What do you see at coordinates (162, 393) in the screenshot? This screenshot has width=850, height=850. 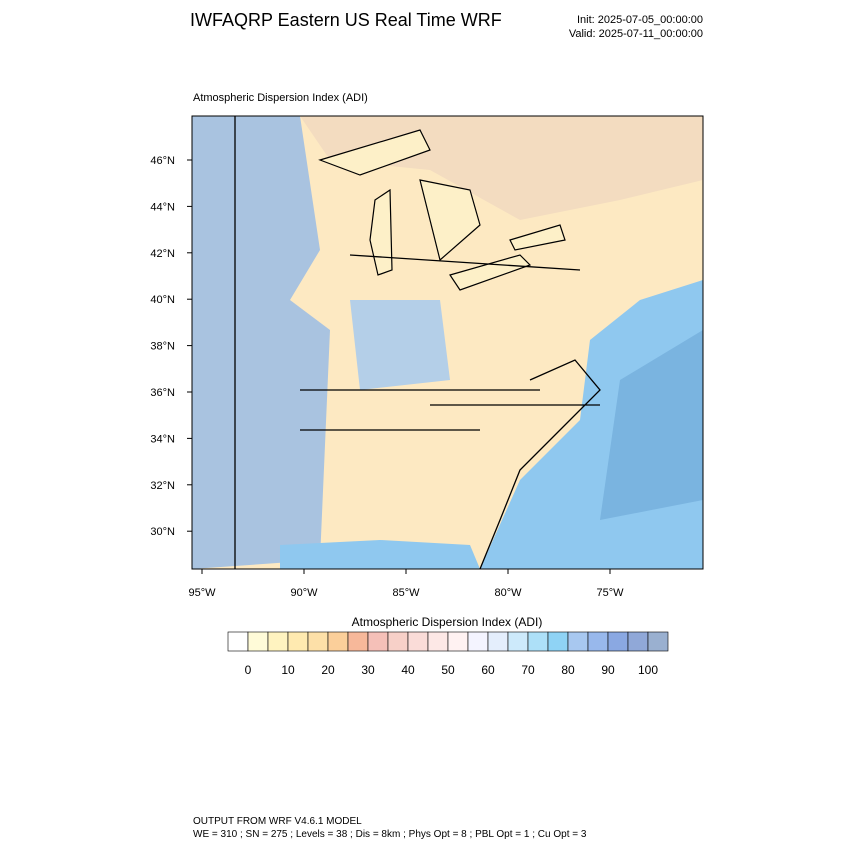 I see `lat-label: 36°N` at bounding box center [162, 393].